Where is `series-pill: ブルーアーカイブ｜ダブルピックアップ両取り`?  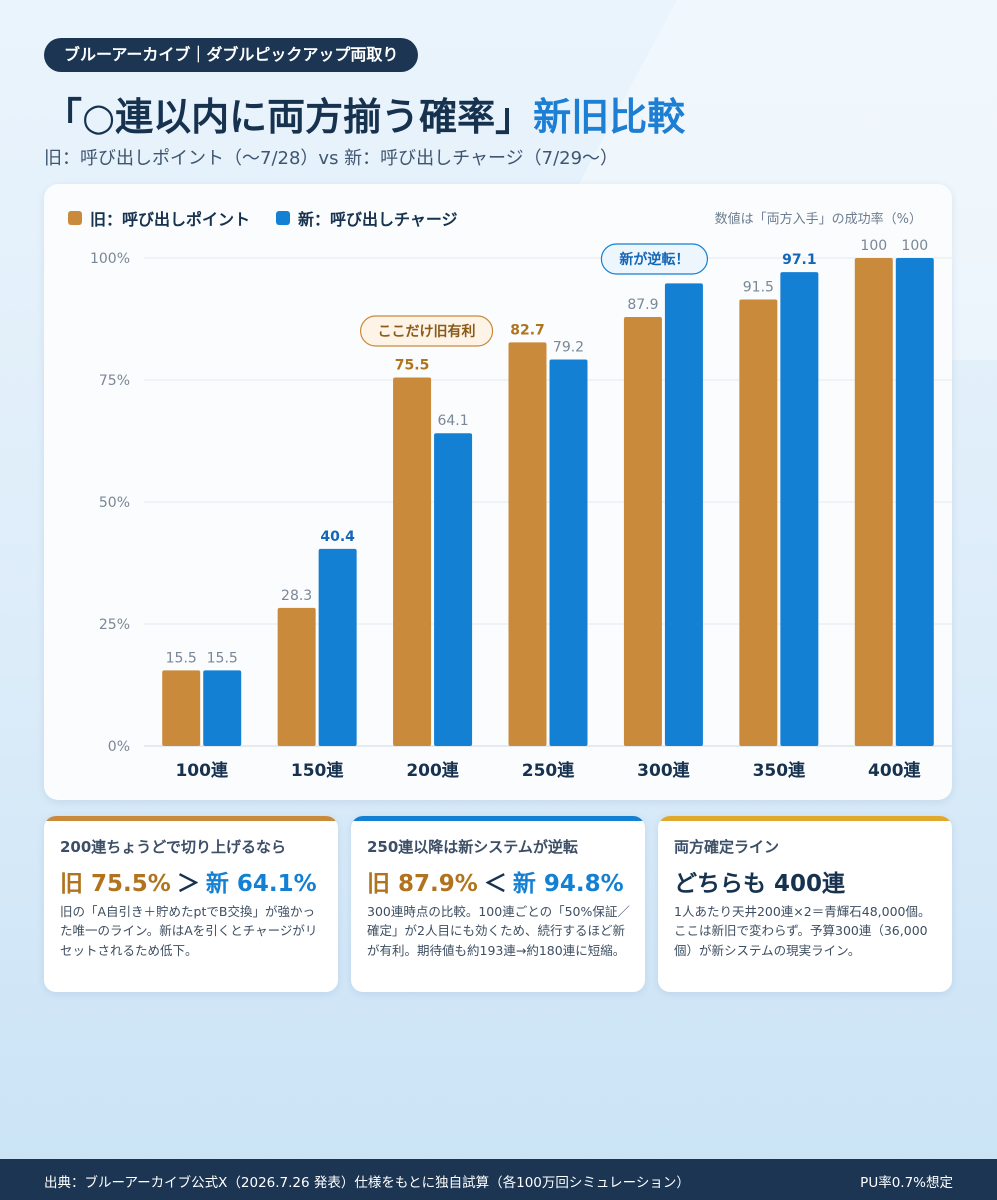
series-pill: ブルーアーカイブ｜ダブルピックアップ両取り is located at coordinates (231, 55).